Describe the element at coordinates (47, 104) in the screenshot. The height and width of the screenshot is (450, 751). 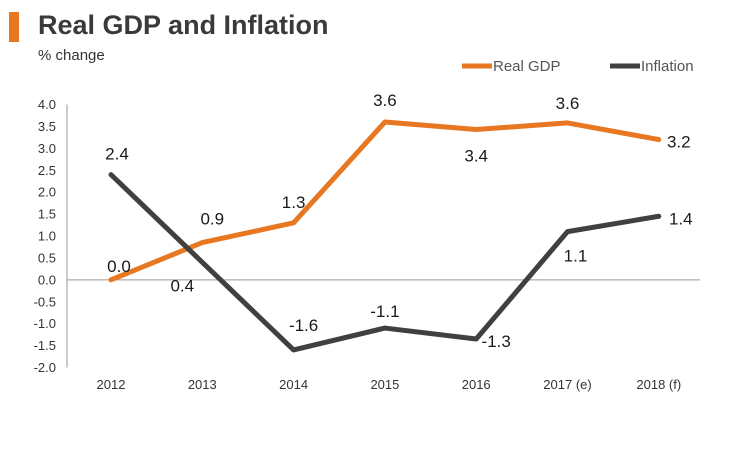
I see `y-tick-label: 4.0` at that location.